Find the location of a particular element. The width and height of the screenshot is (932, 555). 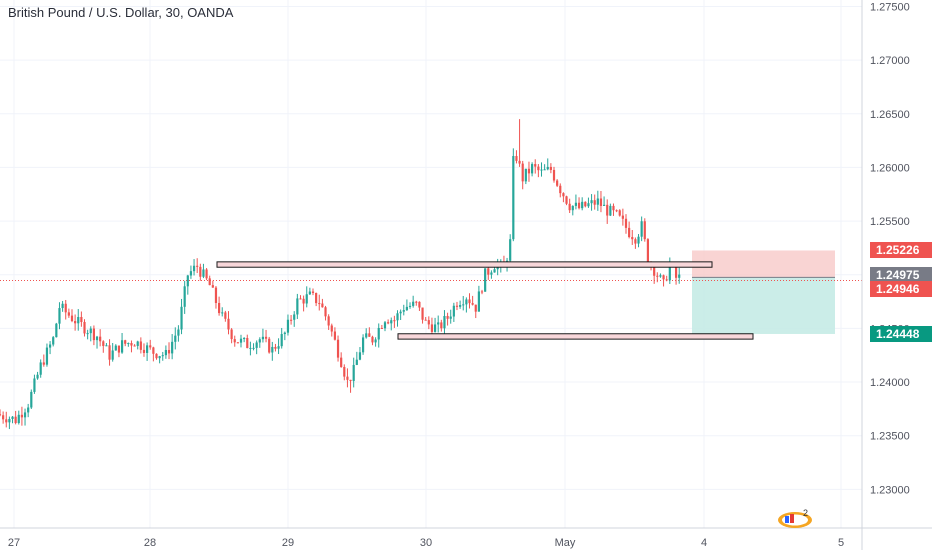

y-tick-label: 1.24000 is located at coordinates (890, 383).